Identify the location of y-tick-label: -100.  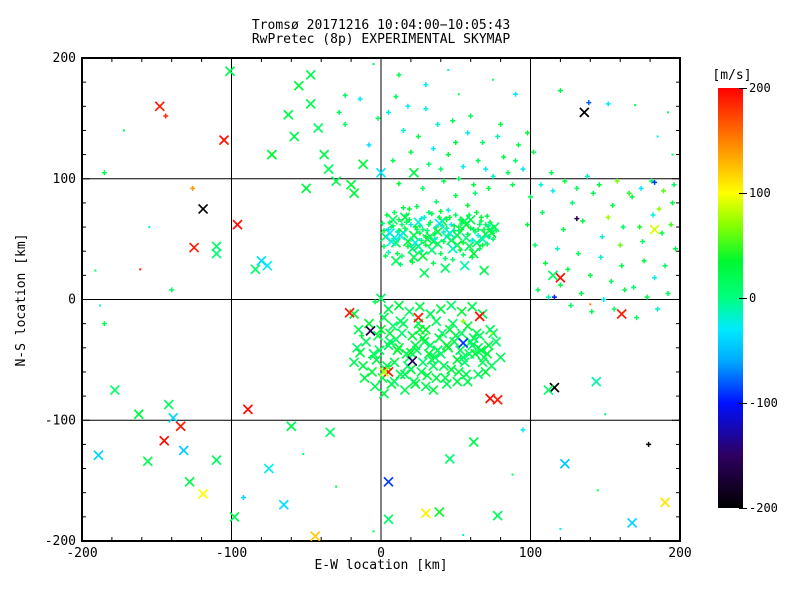
(60, 420).